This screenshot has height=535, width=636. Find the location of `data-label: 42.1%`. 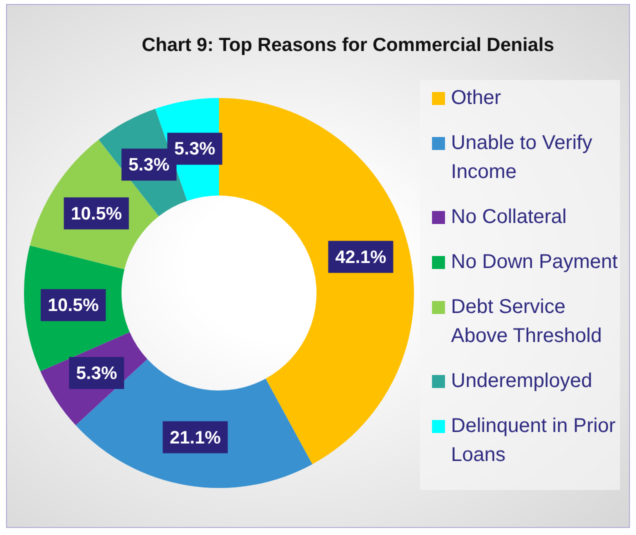

data-label: 42.1% is located at coordinates (360, 256).